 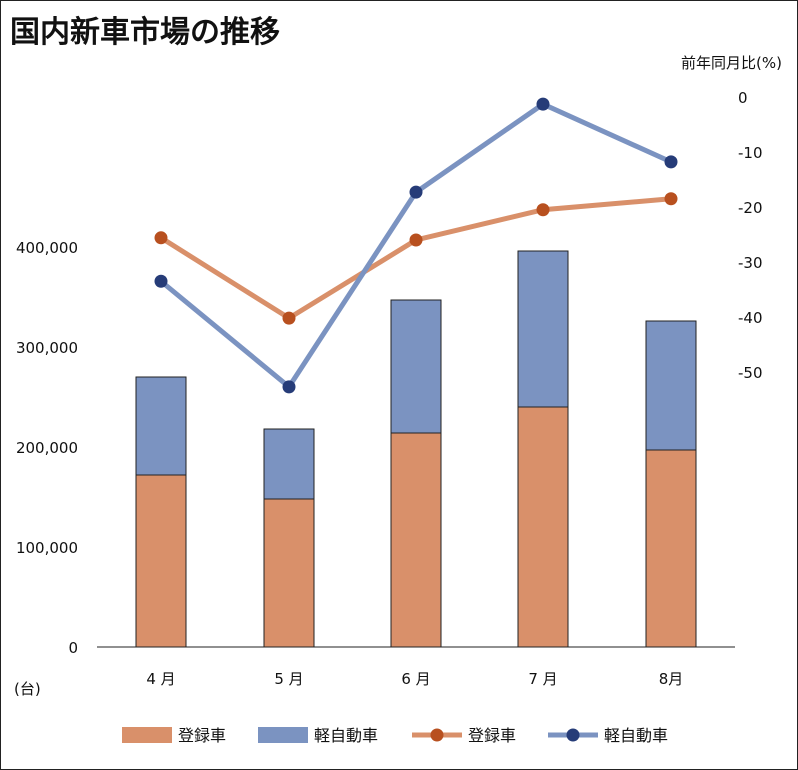 I want to click on left-tick-label: 0, so click(x=73, y=648).